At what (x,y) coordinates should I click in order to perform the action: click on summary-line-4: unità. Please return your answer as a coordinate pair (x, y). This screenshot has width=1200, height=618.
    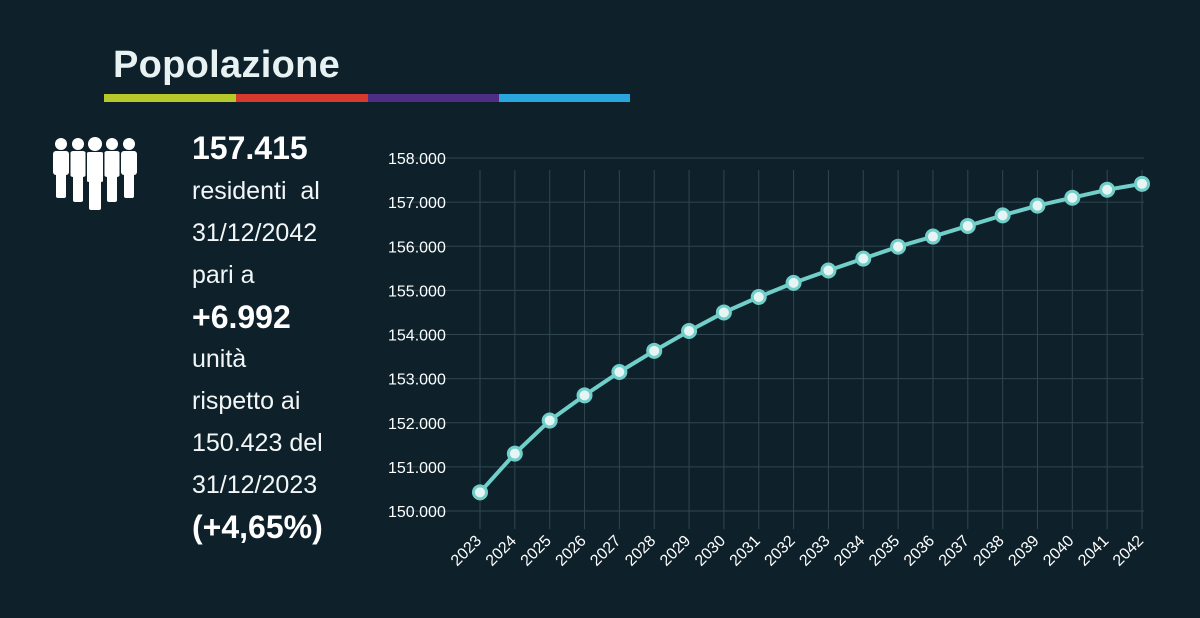
    Looking at the image, I should click on (219, 359).